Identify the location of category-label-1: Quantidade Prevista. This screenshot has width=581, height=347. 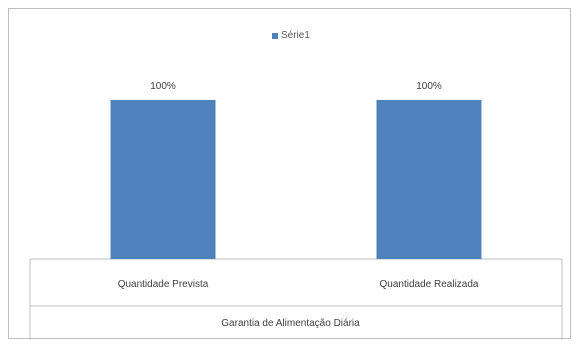
(163, 284).